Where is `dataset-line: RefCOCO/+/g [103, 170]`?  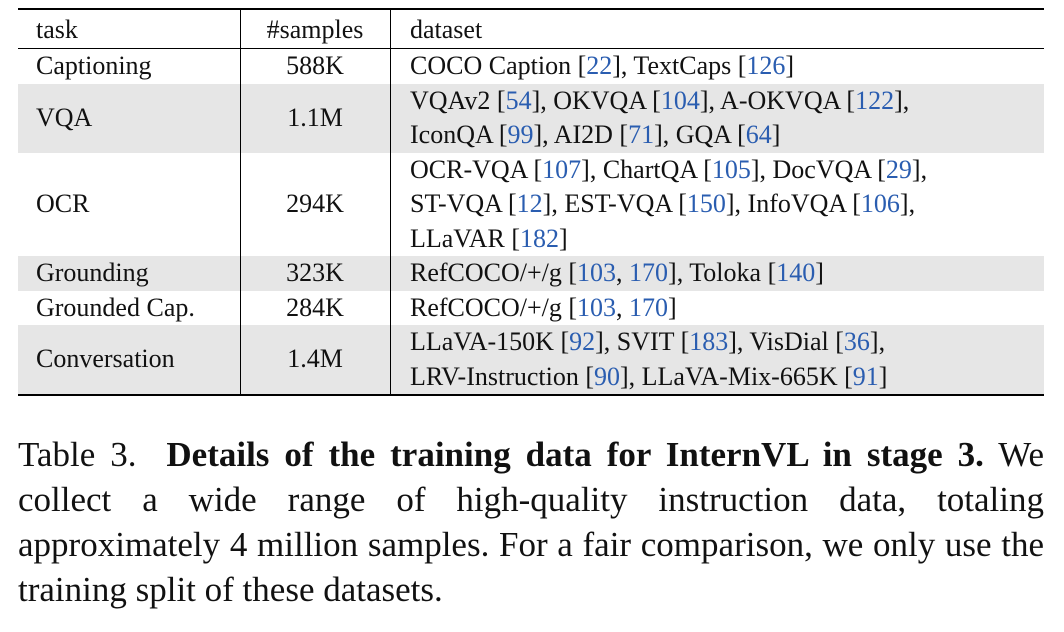
dataset-line: RefCOCO/+/g [103, 170] is located at coordinates (543, 308).